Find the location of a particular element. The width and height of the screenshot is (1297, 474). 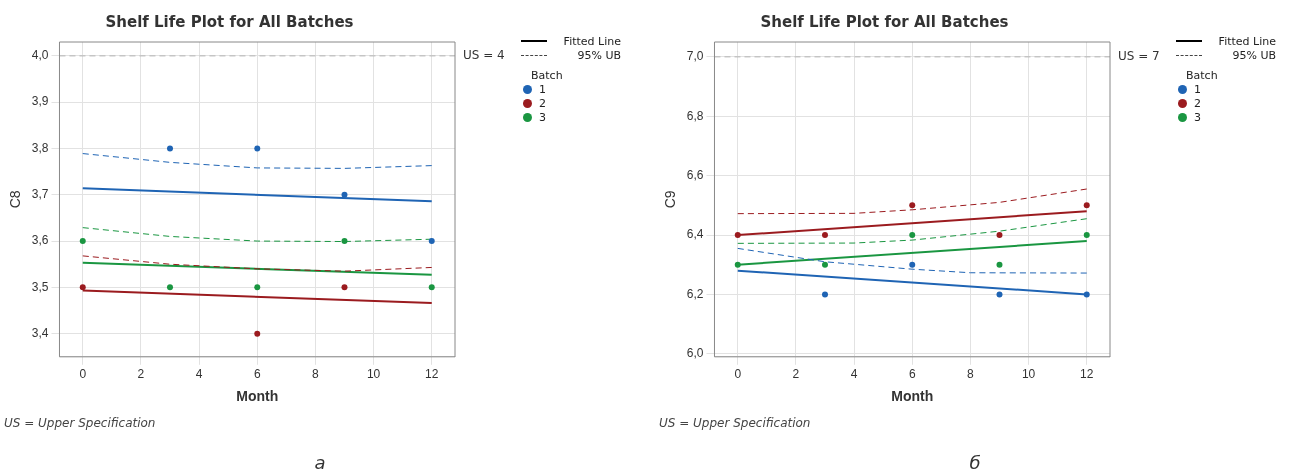

y-tick-label: 3,6 is located at coordinates (40, 240).